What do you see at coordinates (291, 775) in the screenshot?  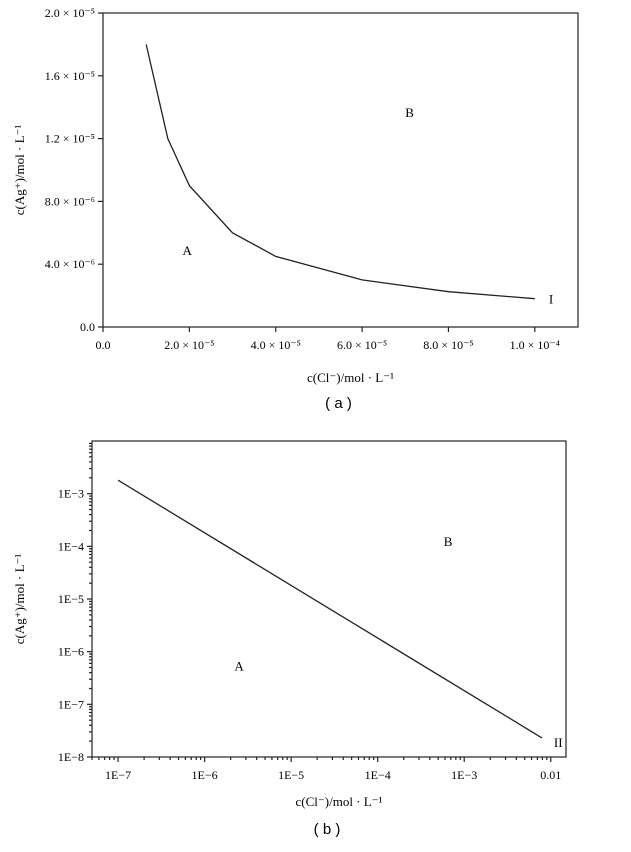 I see `x-tick-label: 1E−5` at bounding box center [291, 775].